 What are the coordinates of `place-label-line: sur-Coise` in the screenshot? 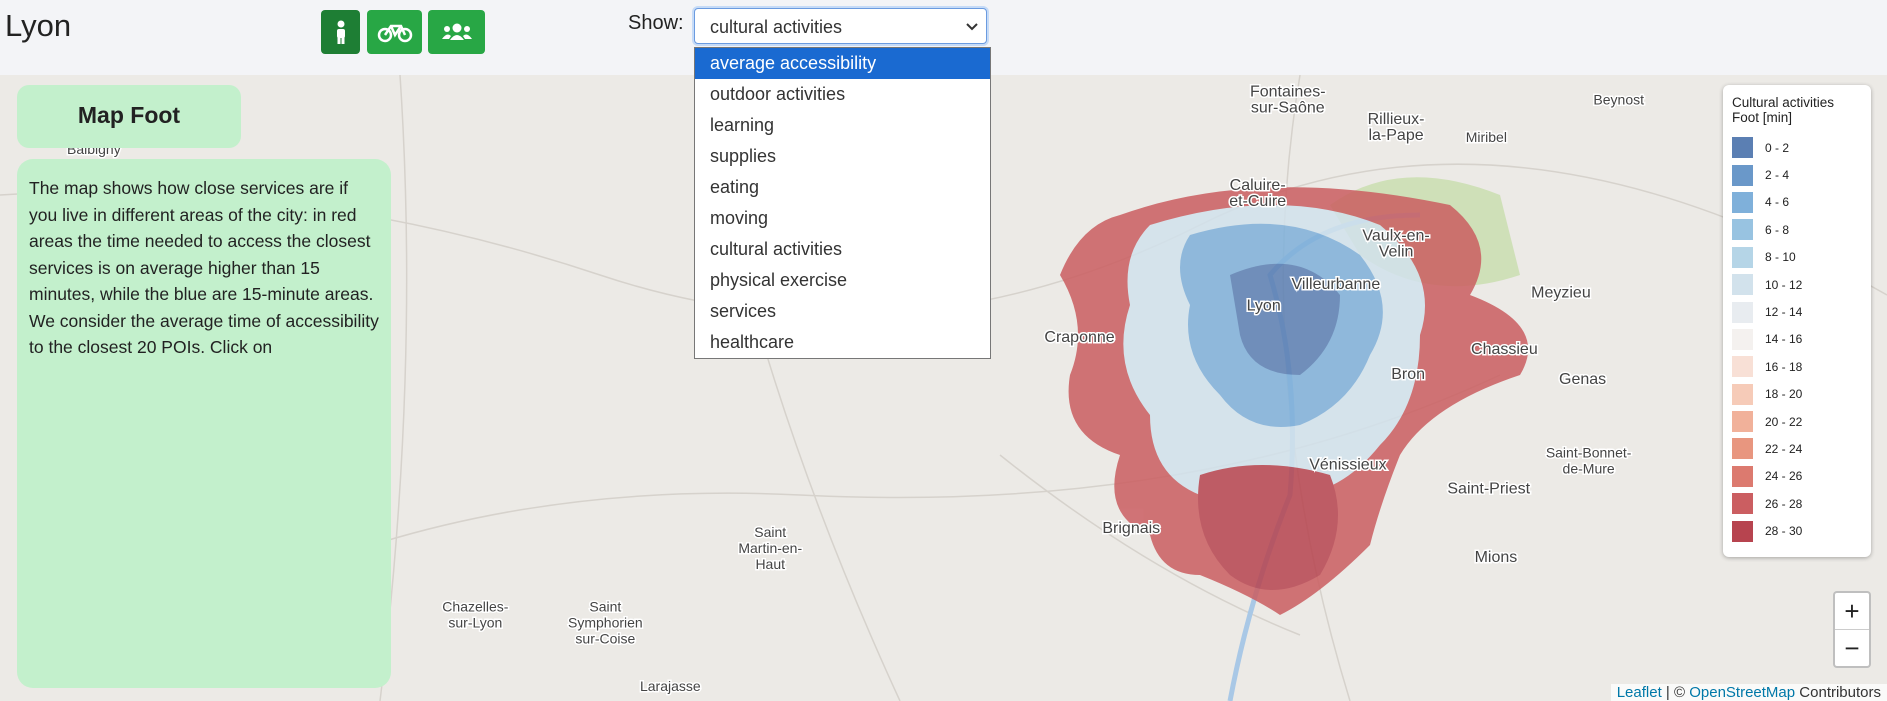 It's located at (605, 638).